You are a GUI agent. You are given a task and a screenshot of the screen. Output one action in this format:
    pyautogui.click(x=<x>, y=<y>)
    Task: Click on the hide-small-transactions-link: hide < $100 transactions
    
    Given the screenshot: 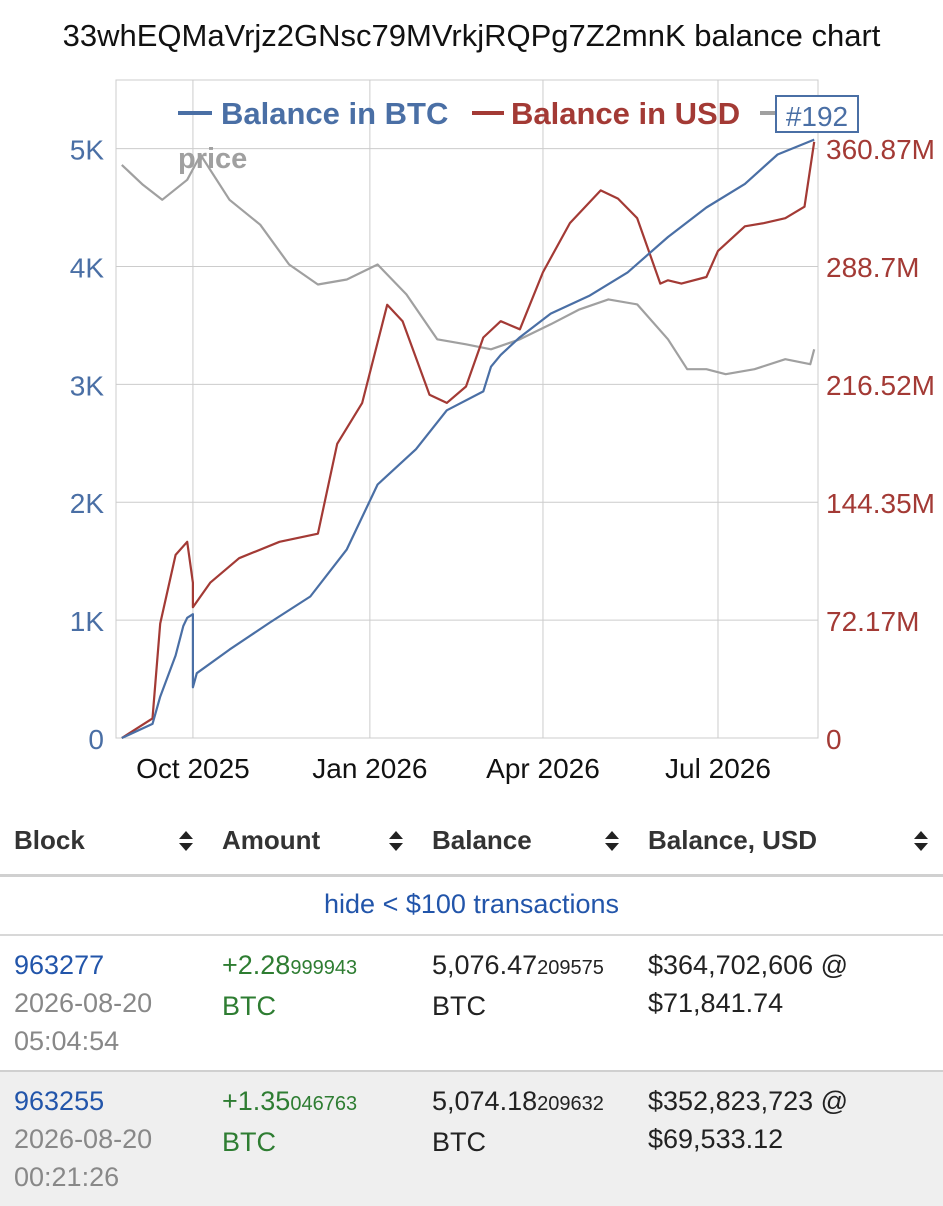 What is the action you would take?
    pyautogui.click(x=471, y=904)
    